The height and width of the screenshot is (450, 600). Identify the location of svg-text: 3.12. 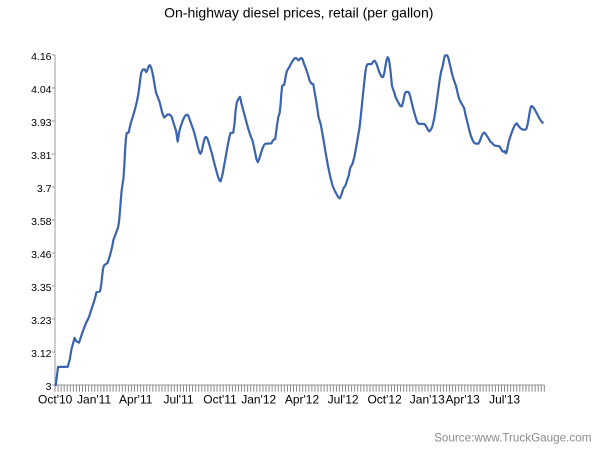
(41, 354).